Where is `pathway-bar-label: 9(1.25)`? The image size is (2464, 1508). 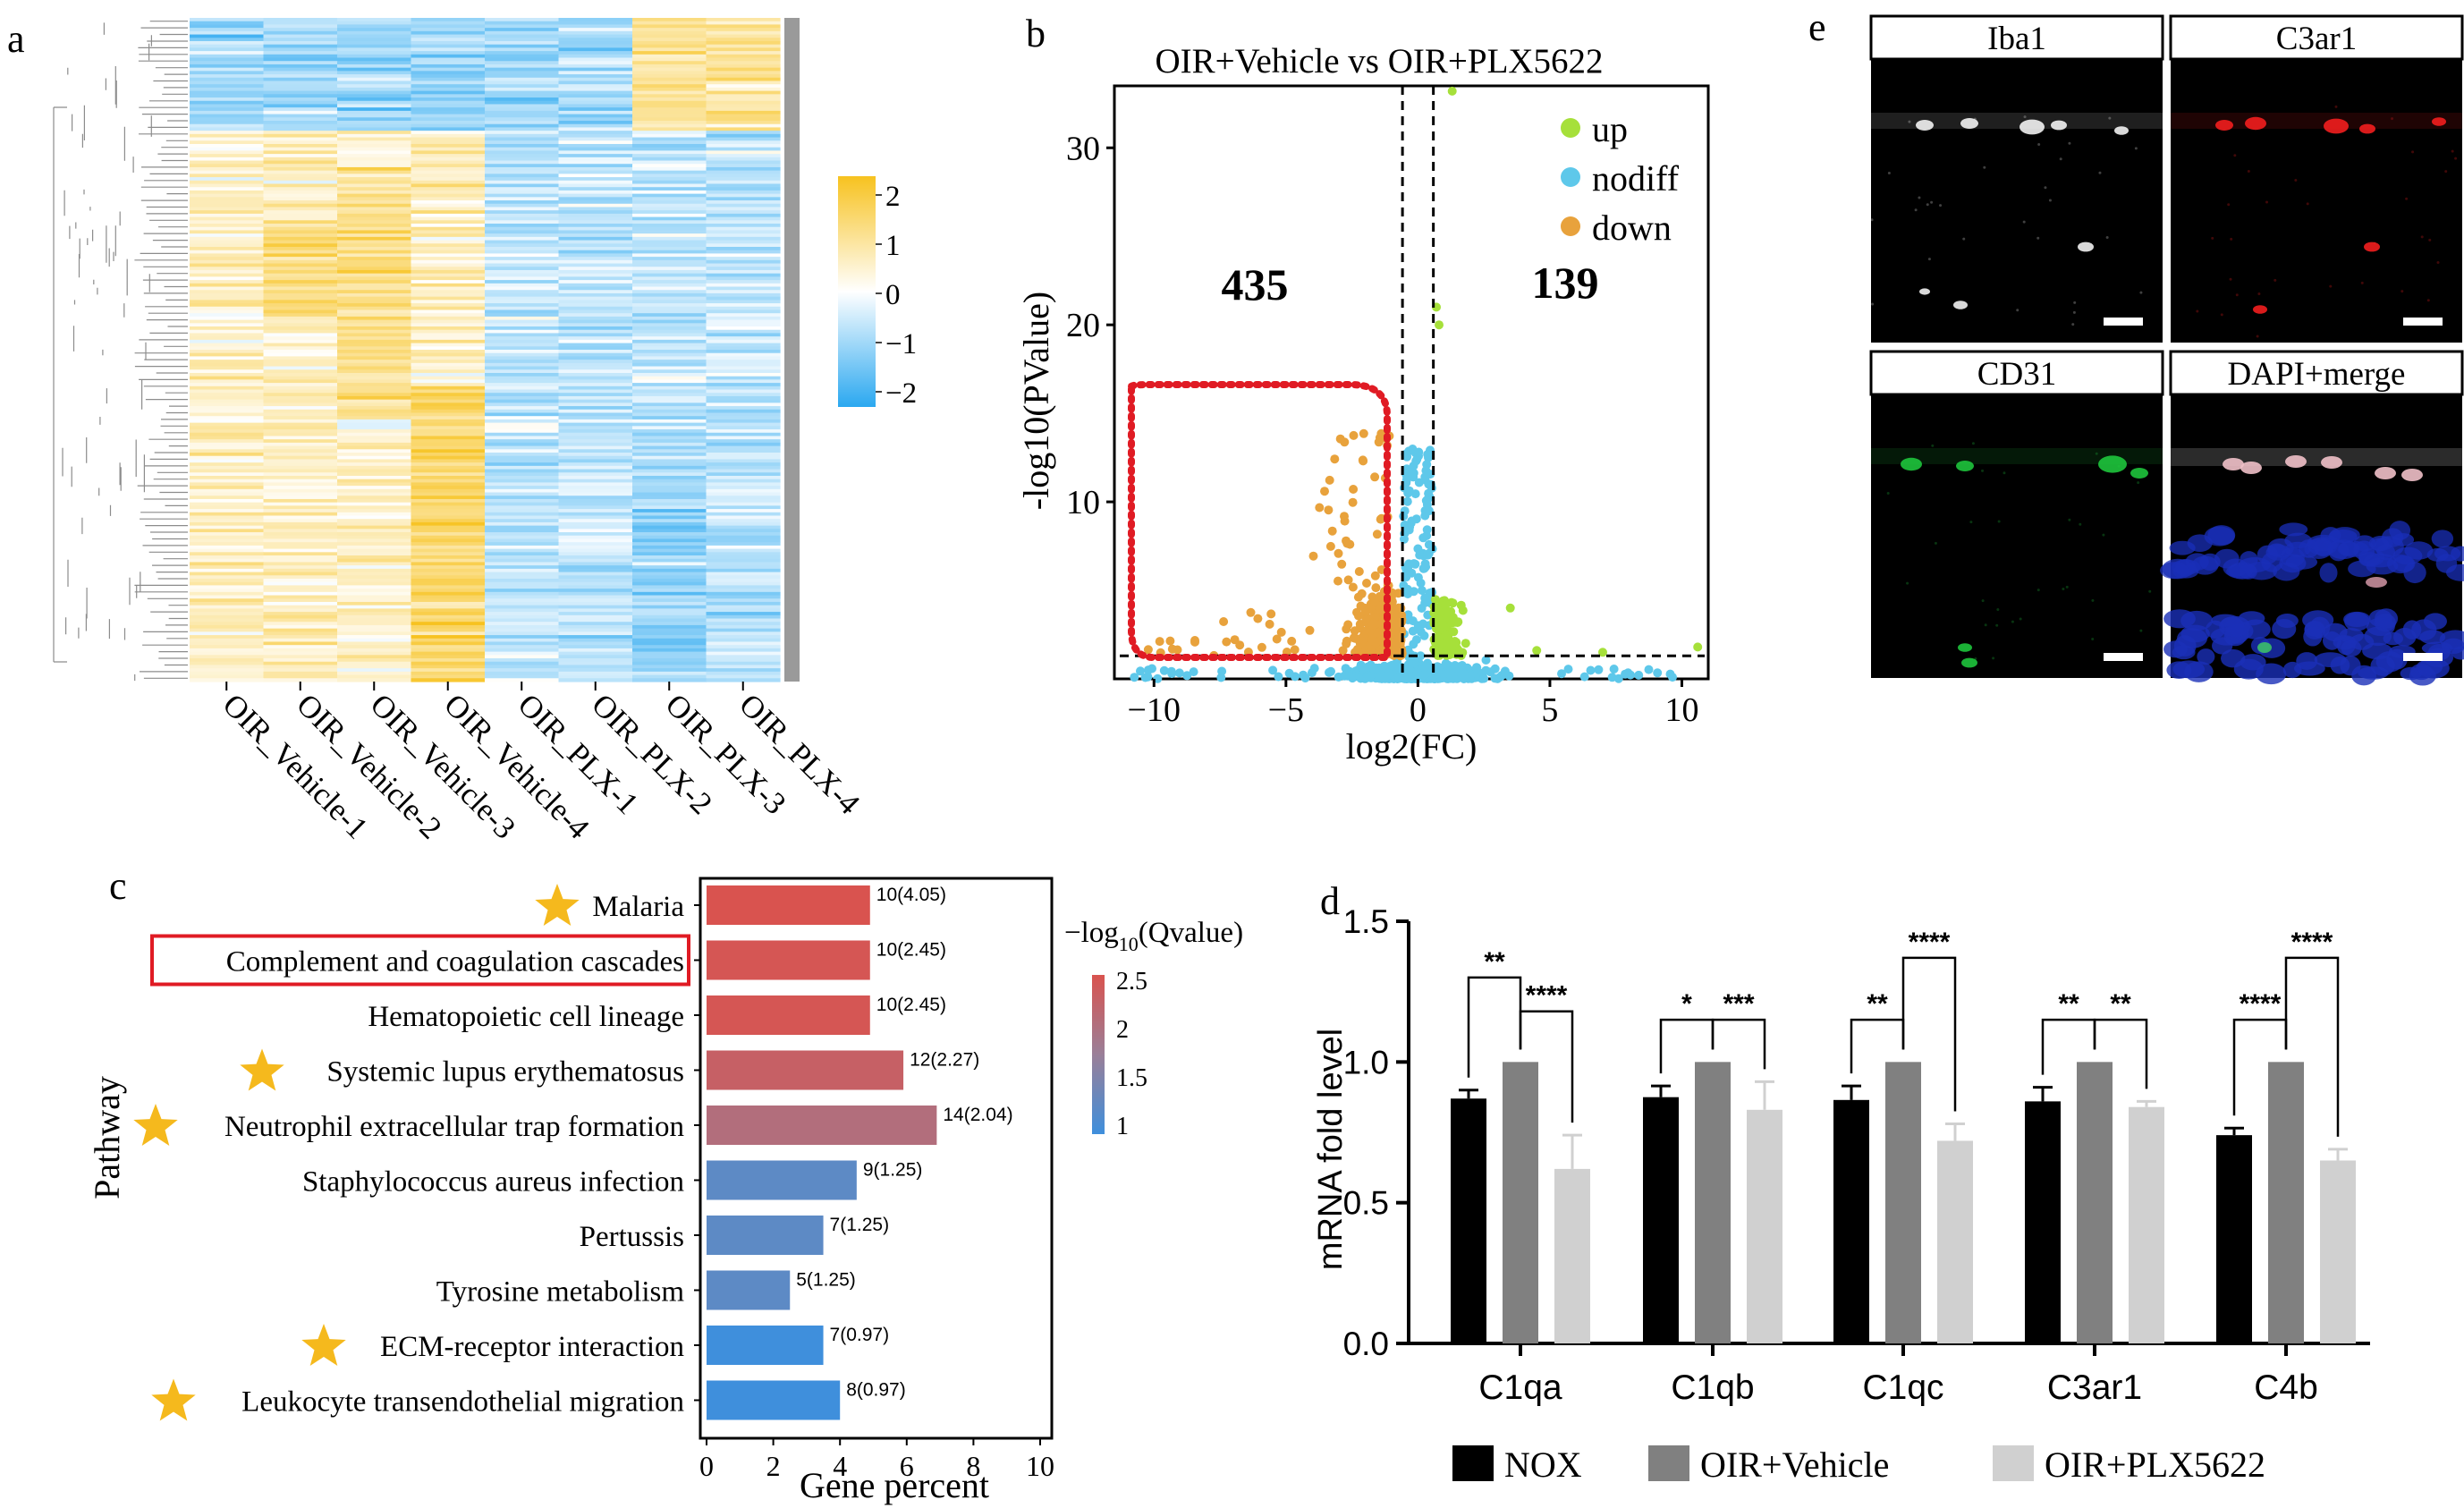 pathway-bar-label: 9(1.25) is located at coordinates (893, 1170).